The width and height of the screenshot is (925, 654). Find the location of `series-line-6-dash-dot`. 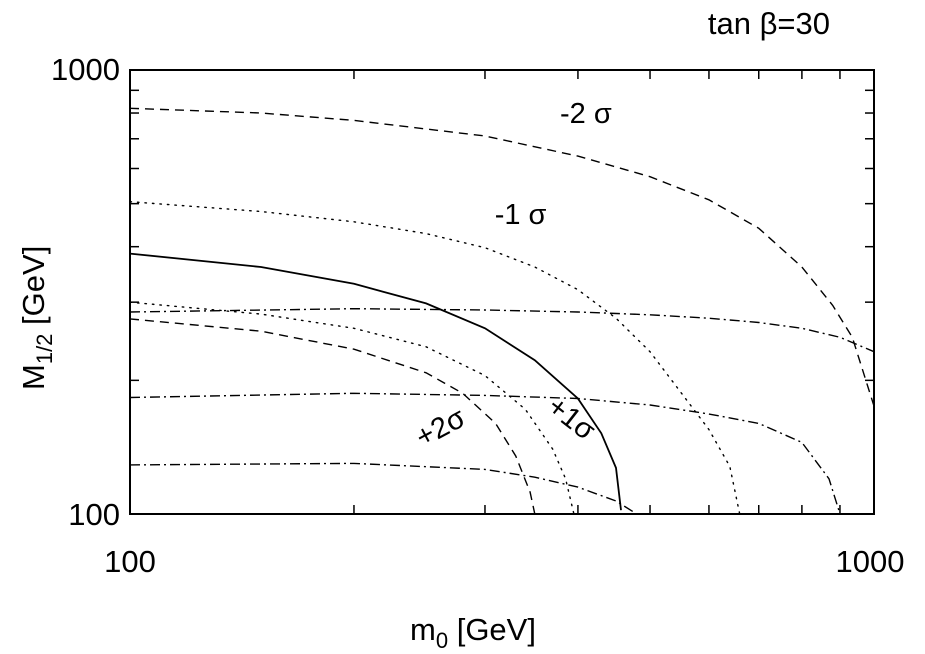

series-line-6-dash-dot is located at coordinates (502, 330).